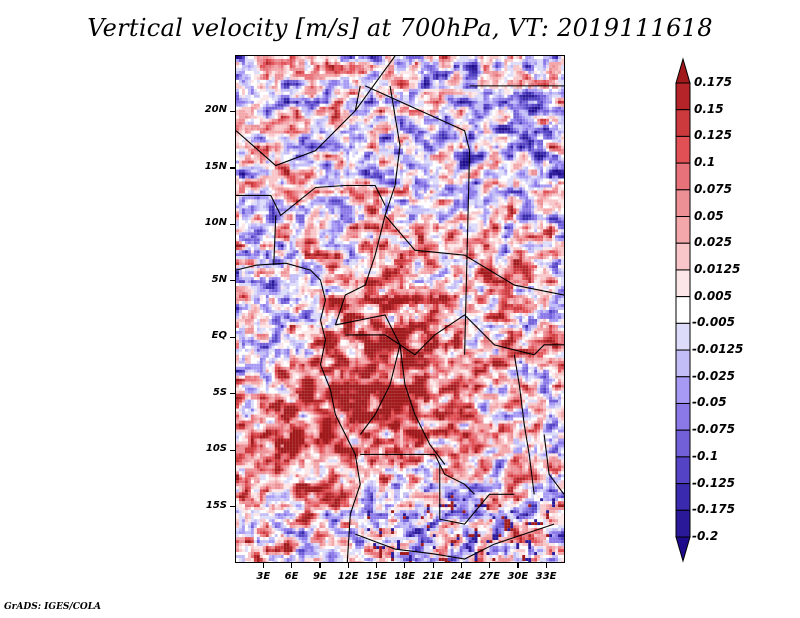 The height and width of the screenshot is (618, 800). Describe the element at coordinates (713, 482) in the screenshot. I see `colorbar-label: -0.125` at that location.